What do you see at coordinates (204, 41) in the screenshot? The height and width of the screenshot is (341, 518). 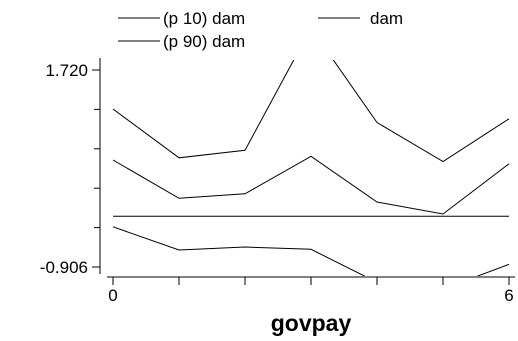 I see `legend-label-2: (p 90) dam` at bounding box center [204, 41].